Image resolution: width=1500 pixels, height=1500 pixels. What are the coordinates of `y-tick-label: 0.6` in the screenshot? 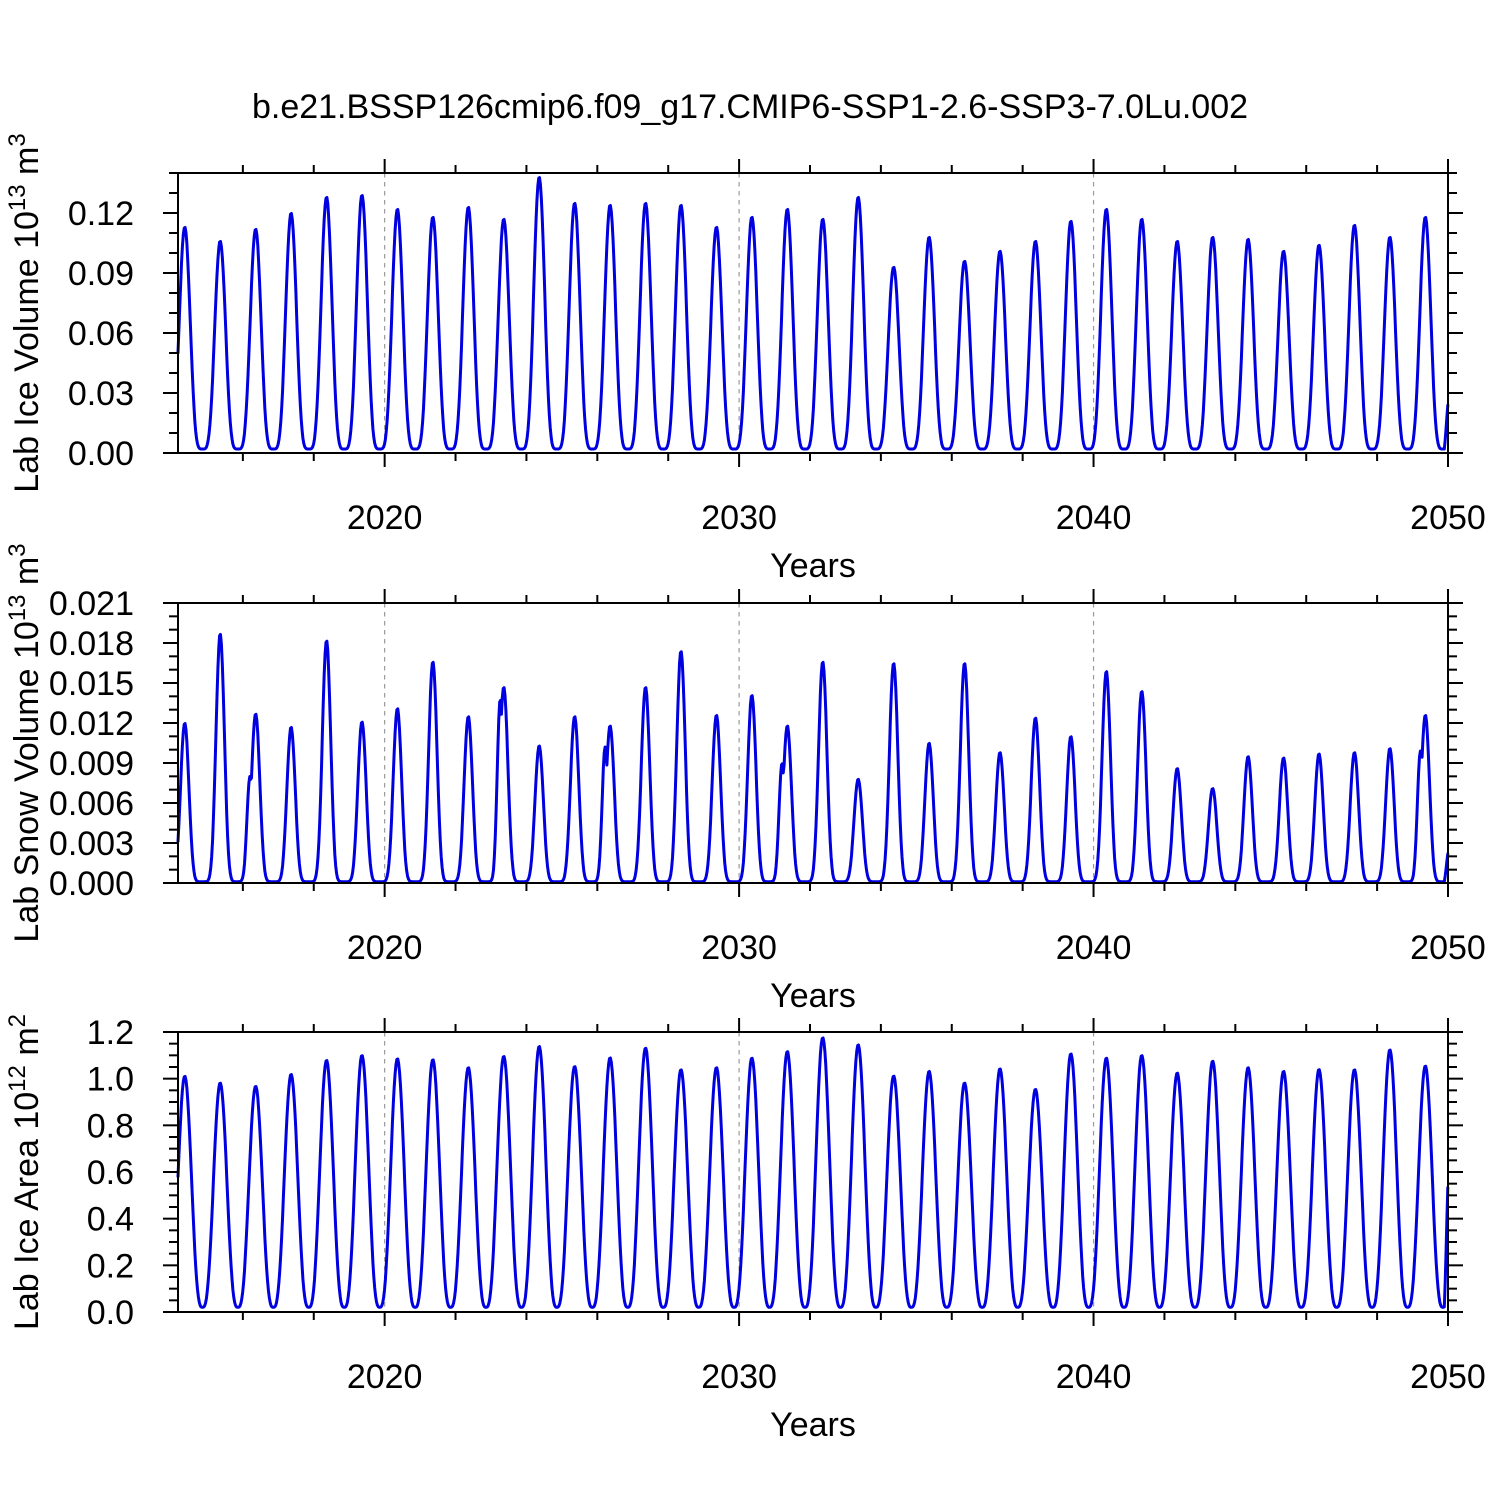 It's located at (110, 1173).